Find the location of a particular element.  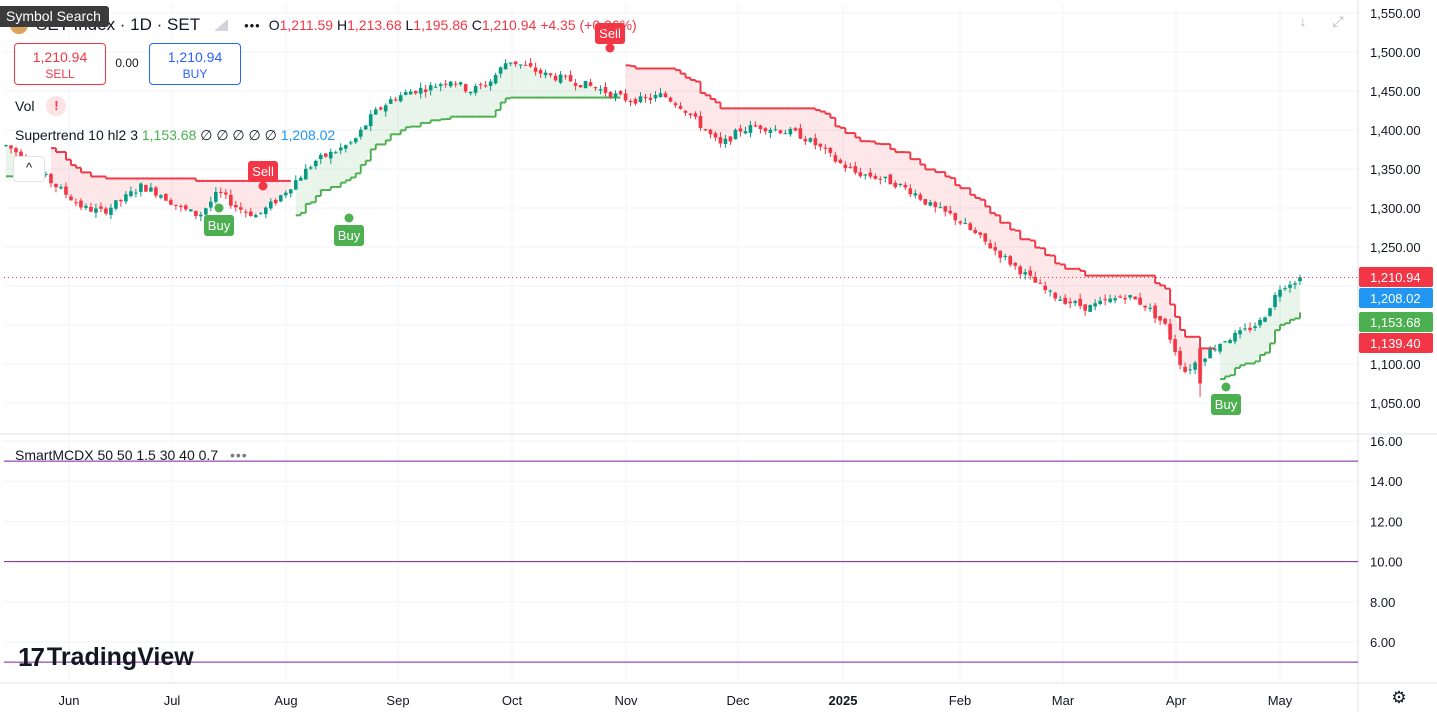

time-axis: Jun Jul Aug Sep Oct Nov Dec 2025 Feb Mar Apr May is located at coordinates (676, 700).